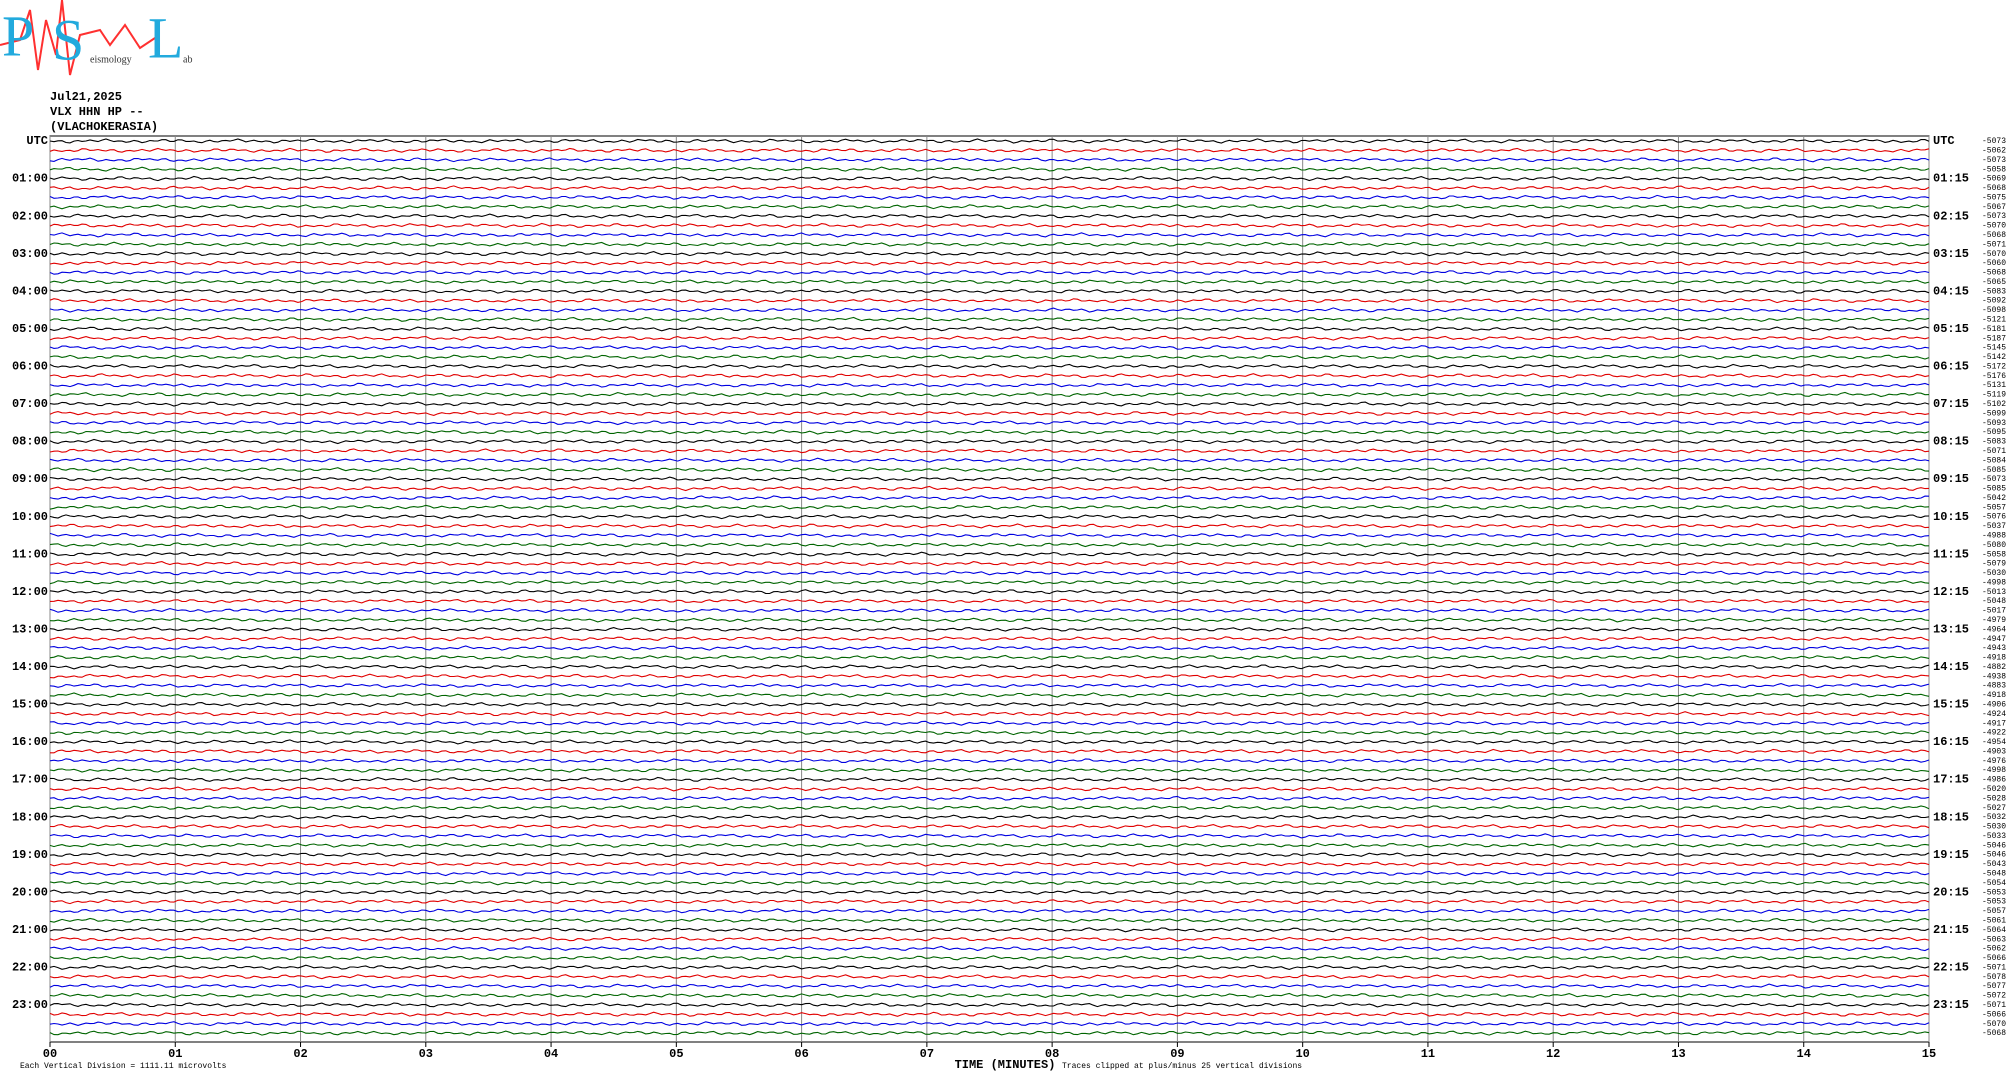  I want to click on offset-label: -4979, so click(1994, 620).